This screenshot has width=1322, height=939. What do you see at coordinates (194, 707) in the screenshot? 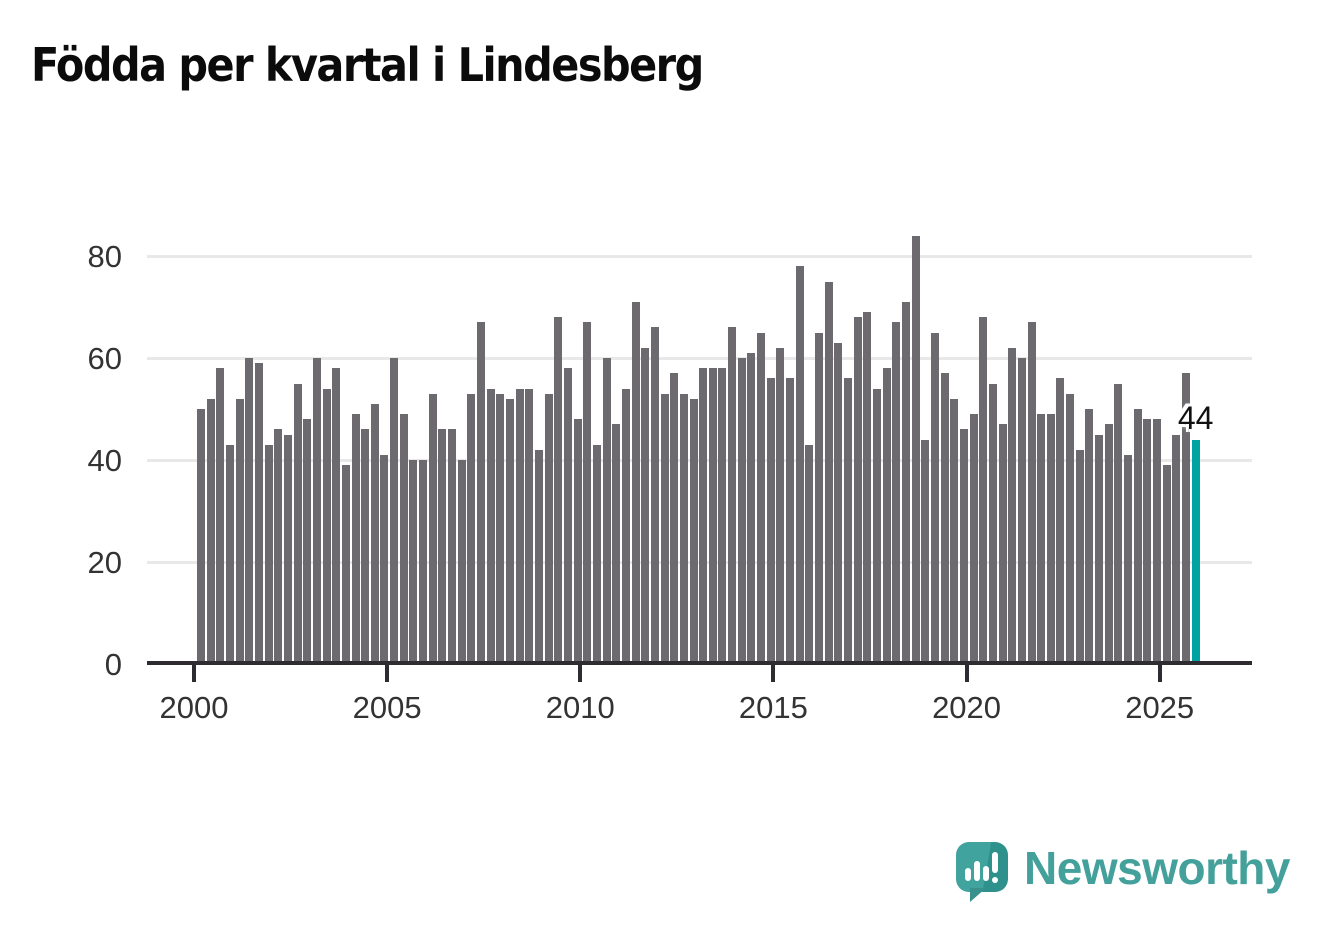
I see `x-axis-label: 2000` at bounding box center [194, 707].